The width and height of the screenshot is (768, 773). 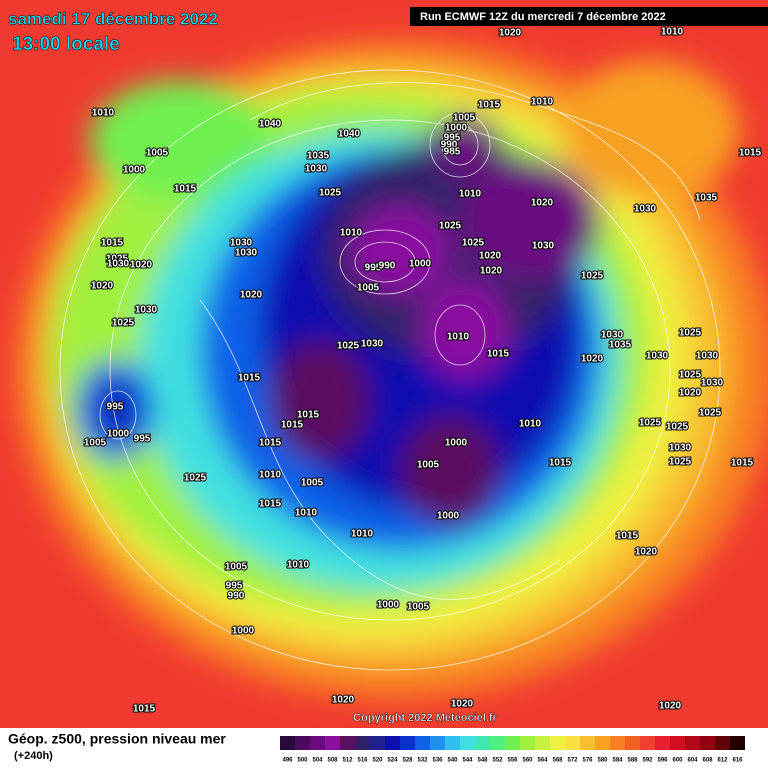 What do you see at coordinates (620, 345) in the screenshot?
I see `isobar-label: 1035` at bounding box center [620, 345].